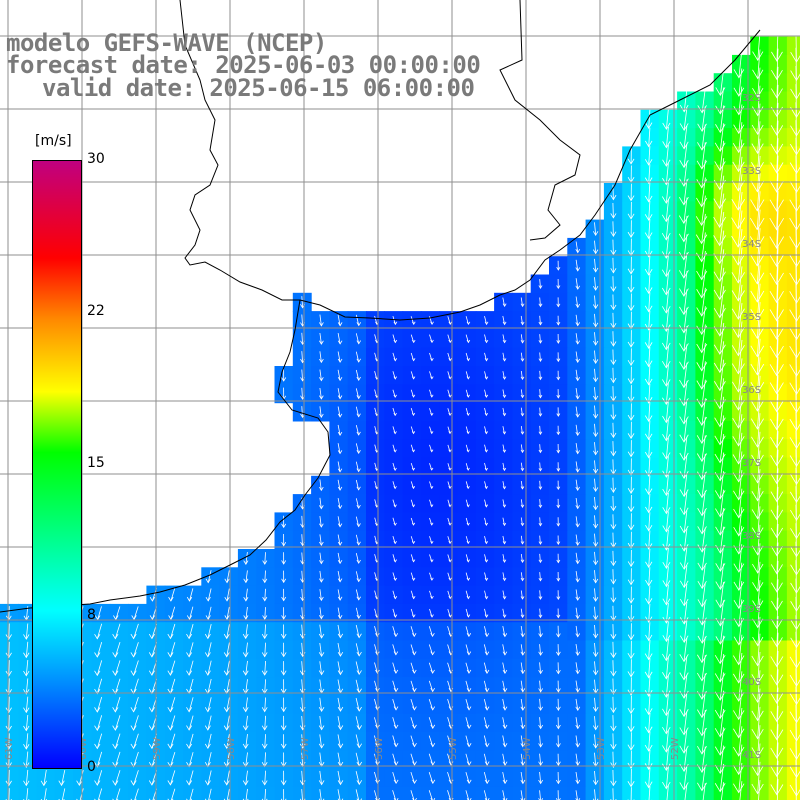 This screenshot has width=800, height=800. What do you see at coordinates (258, 88) in the screenshot?
I see `valid-date: valid date: 2025-06-15 06:00:00` at bounding box center [258, 88].